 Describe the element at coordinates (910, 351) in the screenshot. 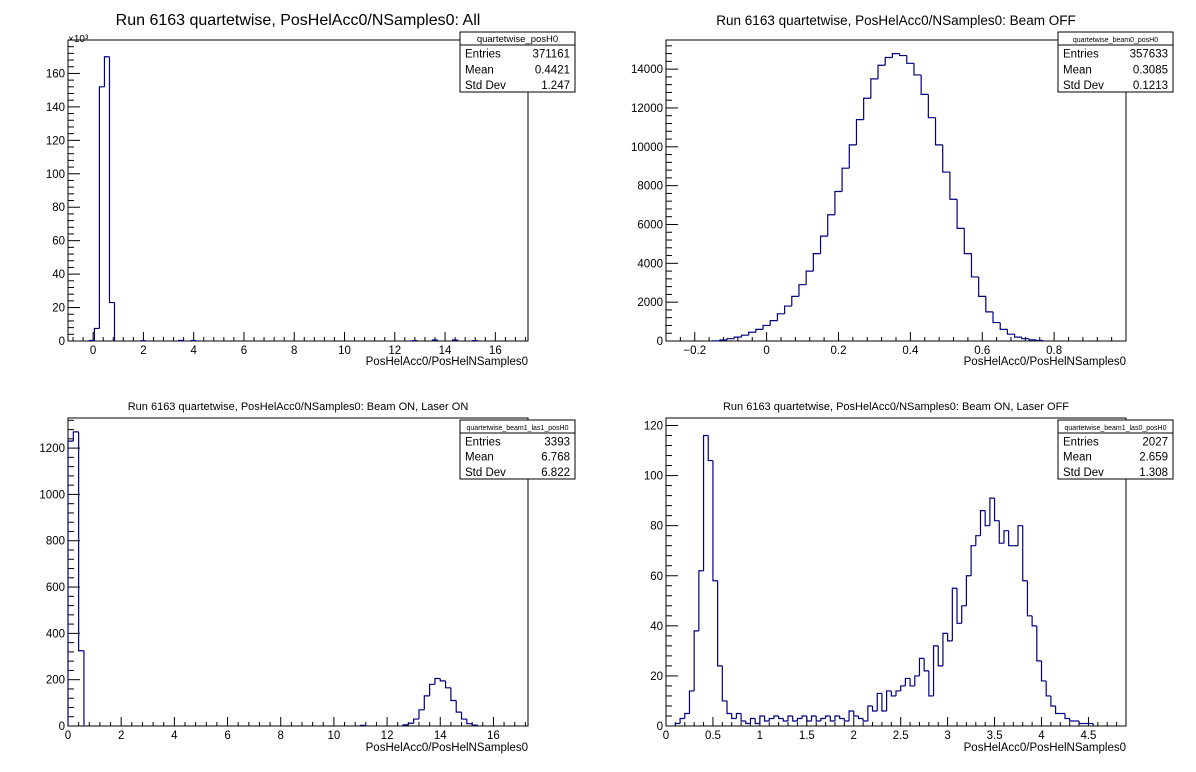

I see `x-tick-label: 0.4` at that location.